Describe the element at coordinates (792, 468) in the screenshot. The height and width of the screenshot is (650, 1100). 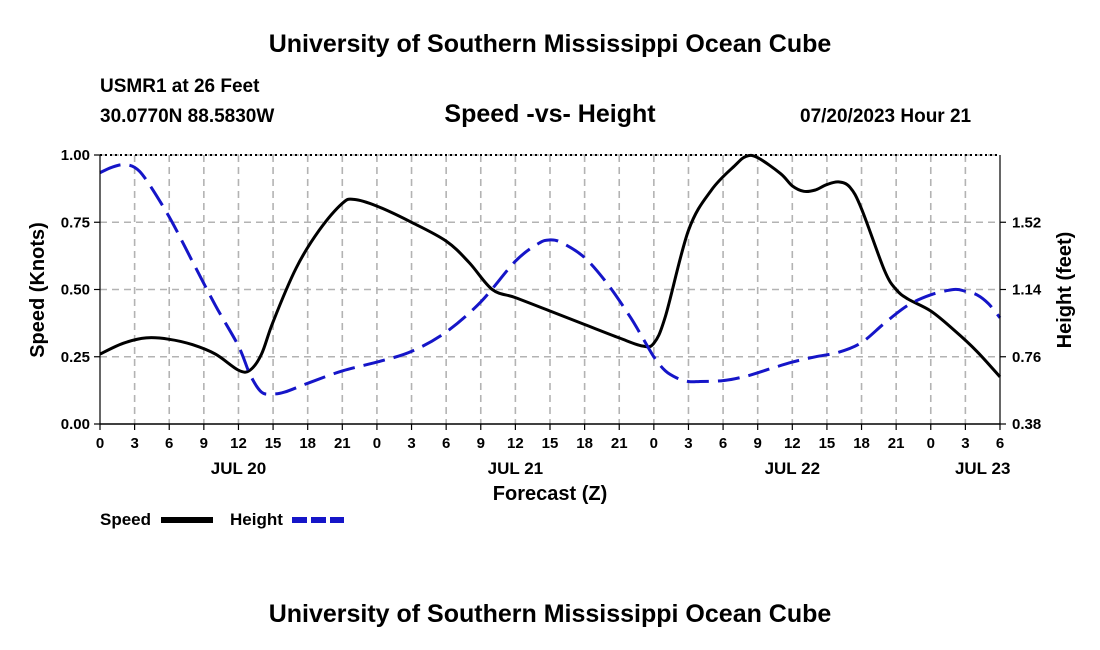
I see `date-label: JUL 22` at that location.